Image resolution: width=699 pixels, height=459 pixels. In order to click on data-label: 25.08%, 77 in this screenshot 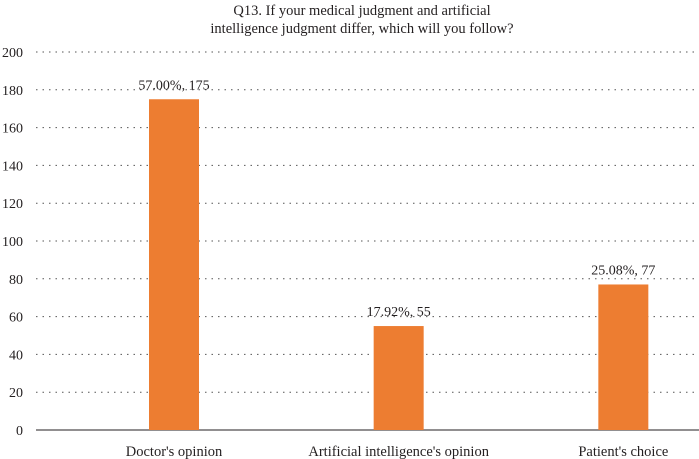, I will do `click(623, 270)`.